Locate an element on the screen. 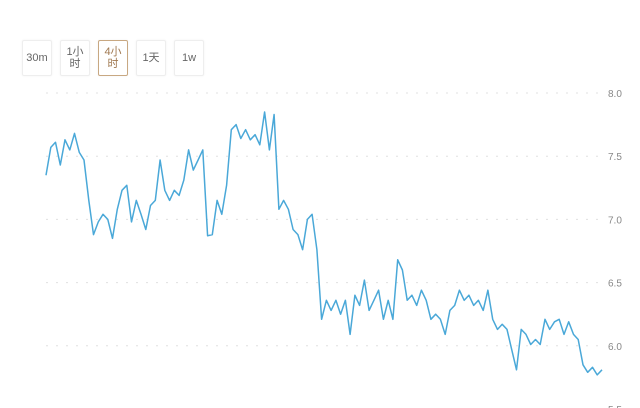 The width and height of the screenshot is (640, 408). tab-1w: 1w is located at coordinates (189, 58).